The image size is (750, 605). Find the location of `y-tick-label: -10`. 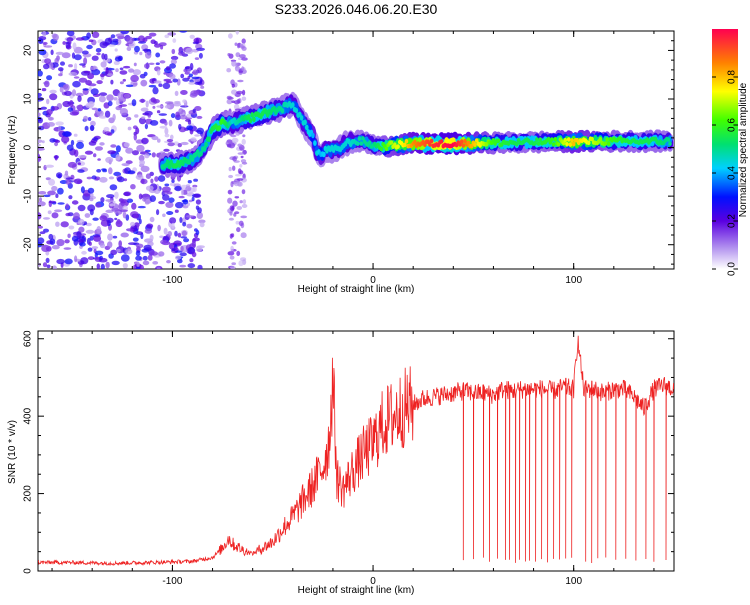

y-tick-label: -10 is located at coordinates (28, 195).